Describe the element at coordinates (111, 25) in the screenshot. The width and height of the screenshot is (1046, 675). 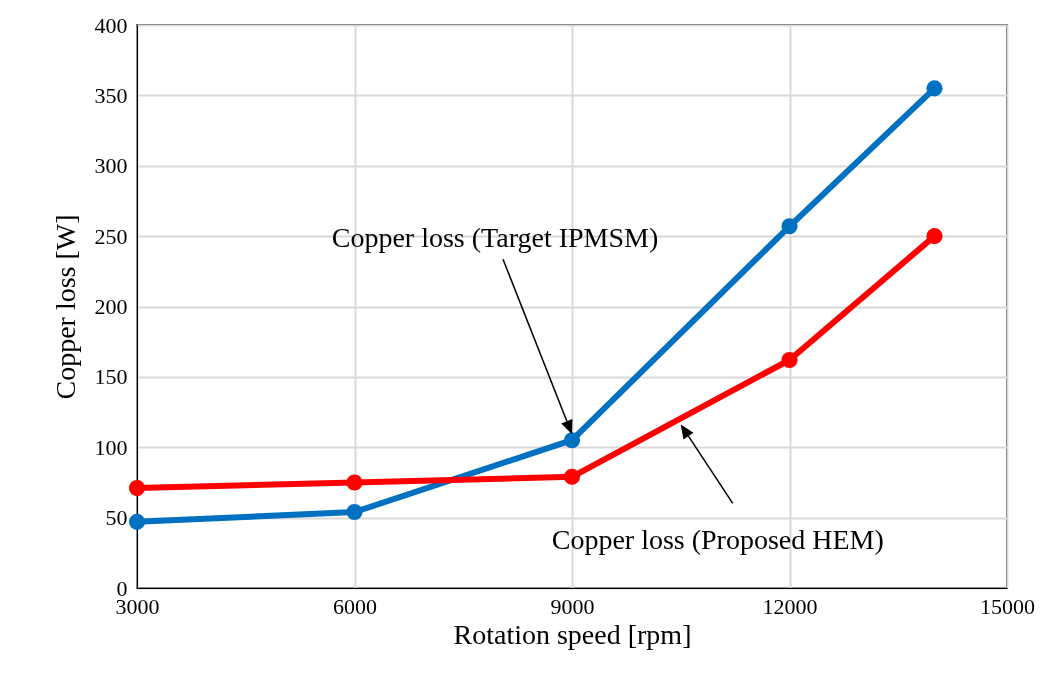
I see `y-tick-label: 400` at that location.